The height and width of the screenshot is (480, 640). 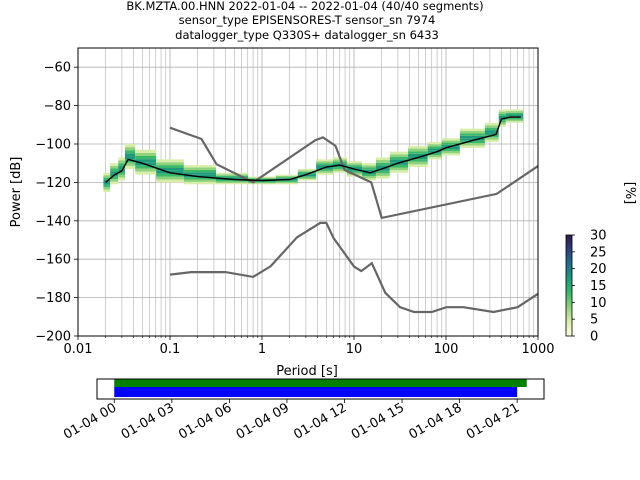 What do you see at coordinates (353, 267) in the screenshot?
I see `noise-model-low` at bounding box center [353, 267].